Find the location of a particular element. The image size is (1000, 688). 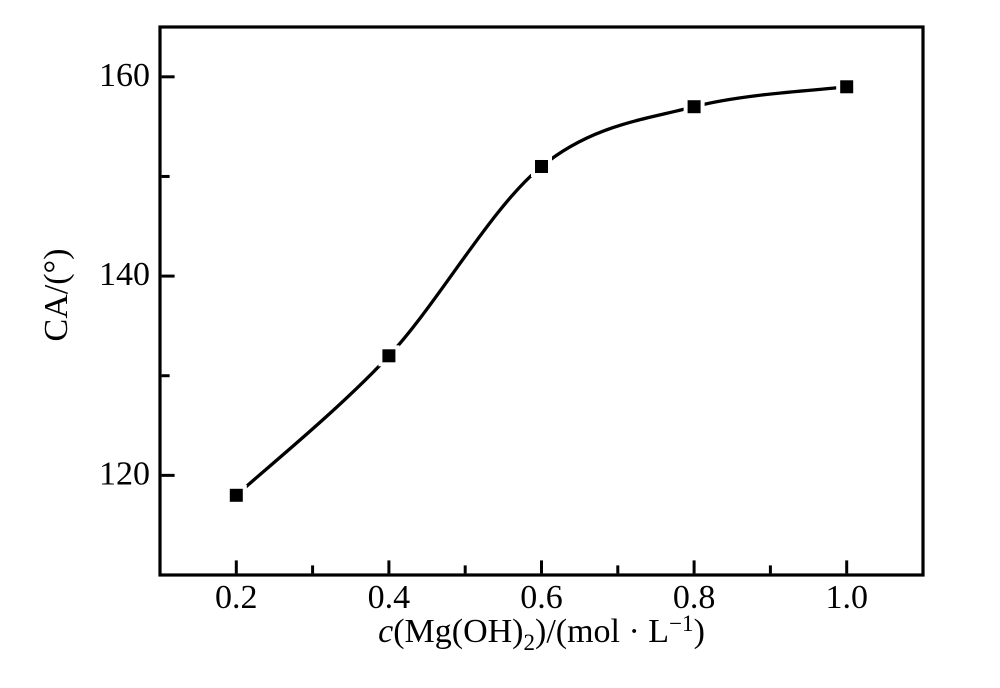

y-tick-label: 120 is located at coordinates (124, 473).